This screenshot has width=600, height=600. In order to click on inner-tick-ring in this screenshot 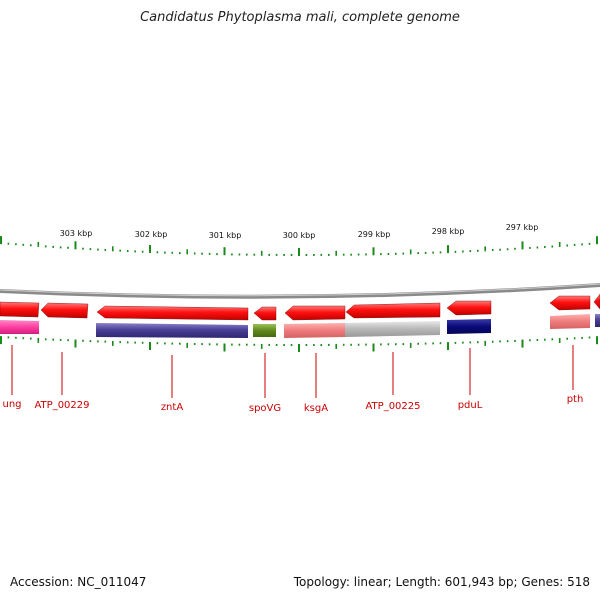, I will do `click(299, 344)`.